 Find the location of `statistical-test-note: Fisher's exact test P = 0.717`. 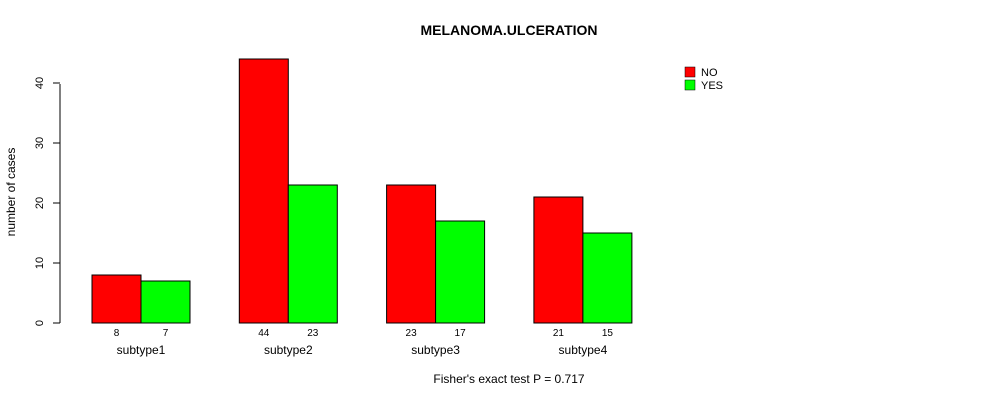

statistical-test-note: Fisher's exact test P = 0.717 is located at coordinates (508, 379).